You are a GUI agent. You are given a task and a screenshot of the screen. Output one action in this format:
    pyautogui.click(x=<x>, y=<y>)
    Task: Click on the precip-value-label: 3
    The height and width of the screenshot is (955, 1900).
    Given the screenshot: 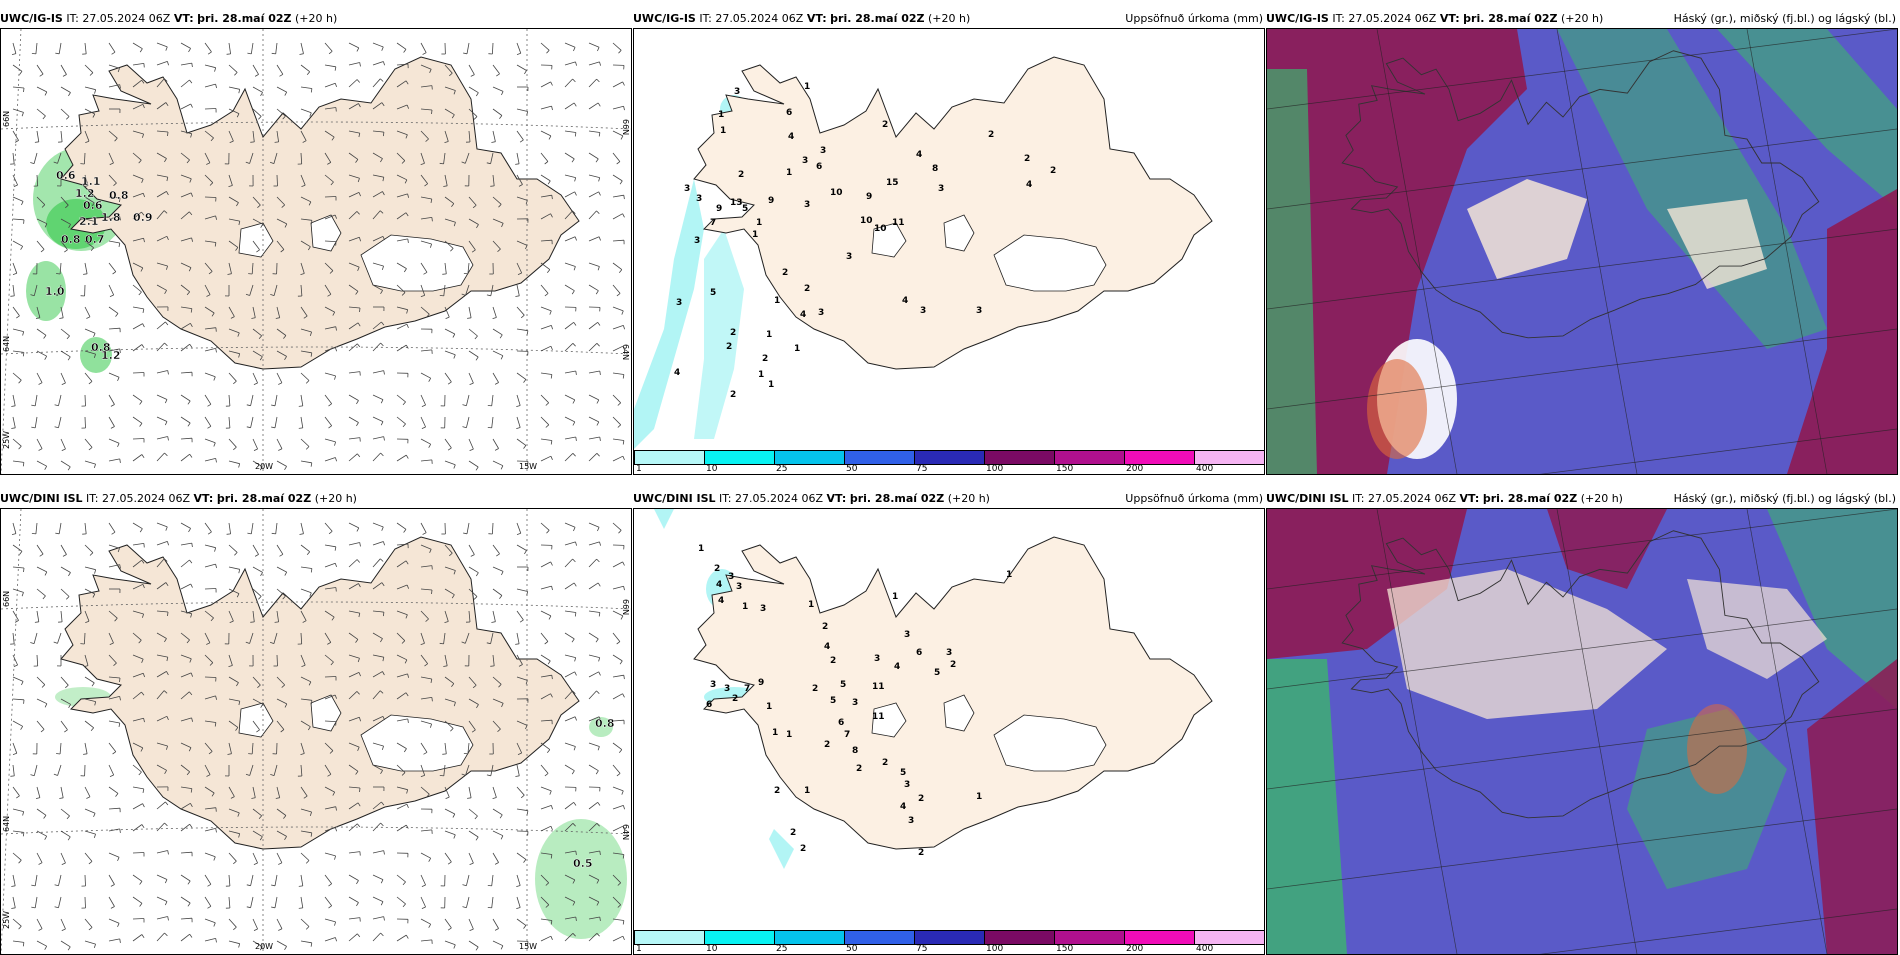 What is the action you would take?
    pyautogui.click(x=923, y=311)
    